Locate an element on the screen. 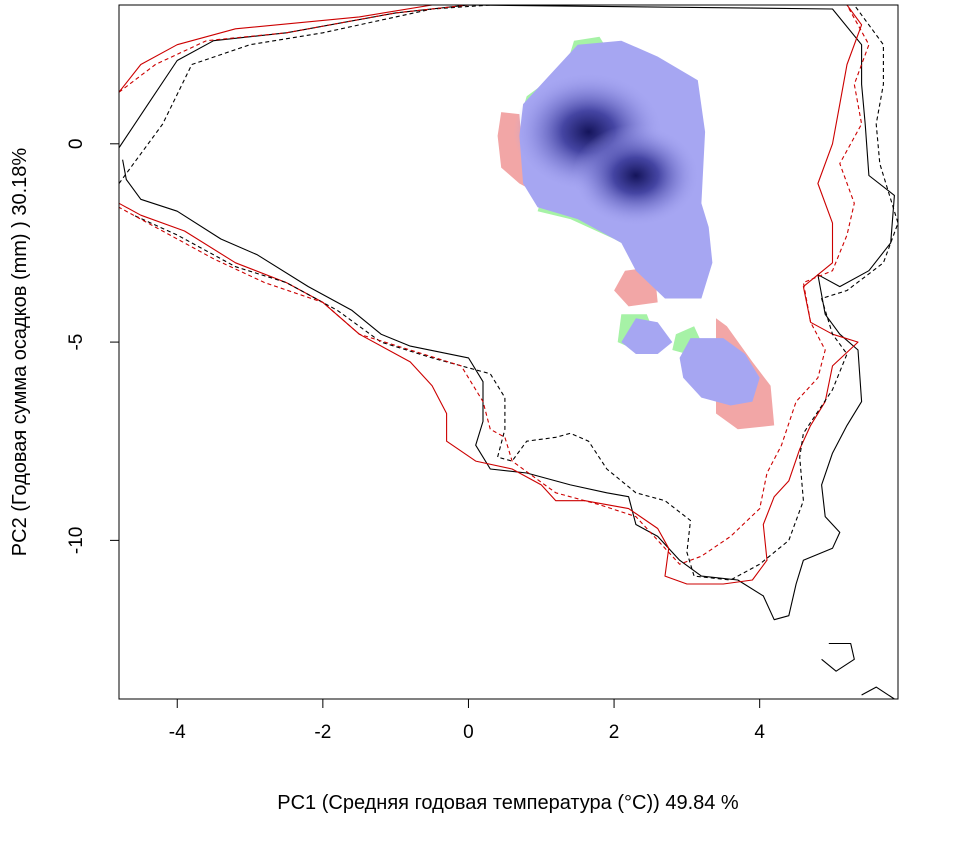 The height and width of the screenshot is (846, 960). x-tick-label: -4 is located at coordinates (177, 732).